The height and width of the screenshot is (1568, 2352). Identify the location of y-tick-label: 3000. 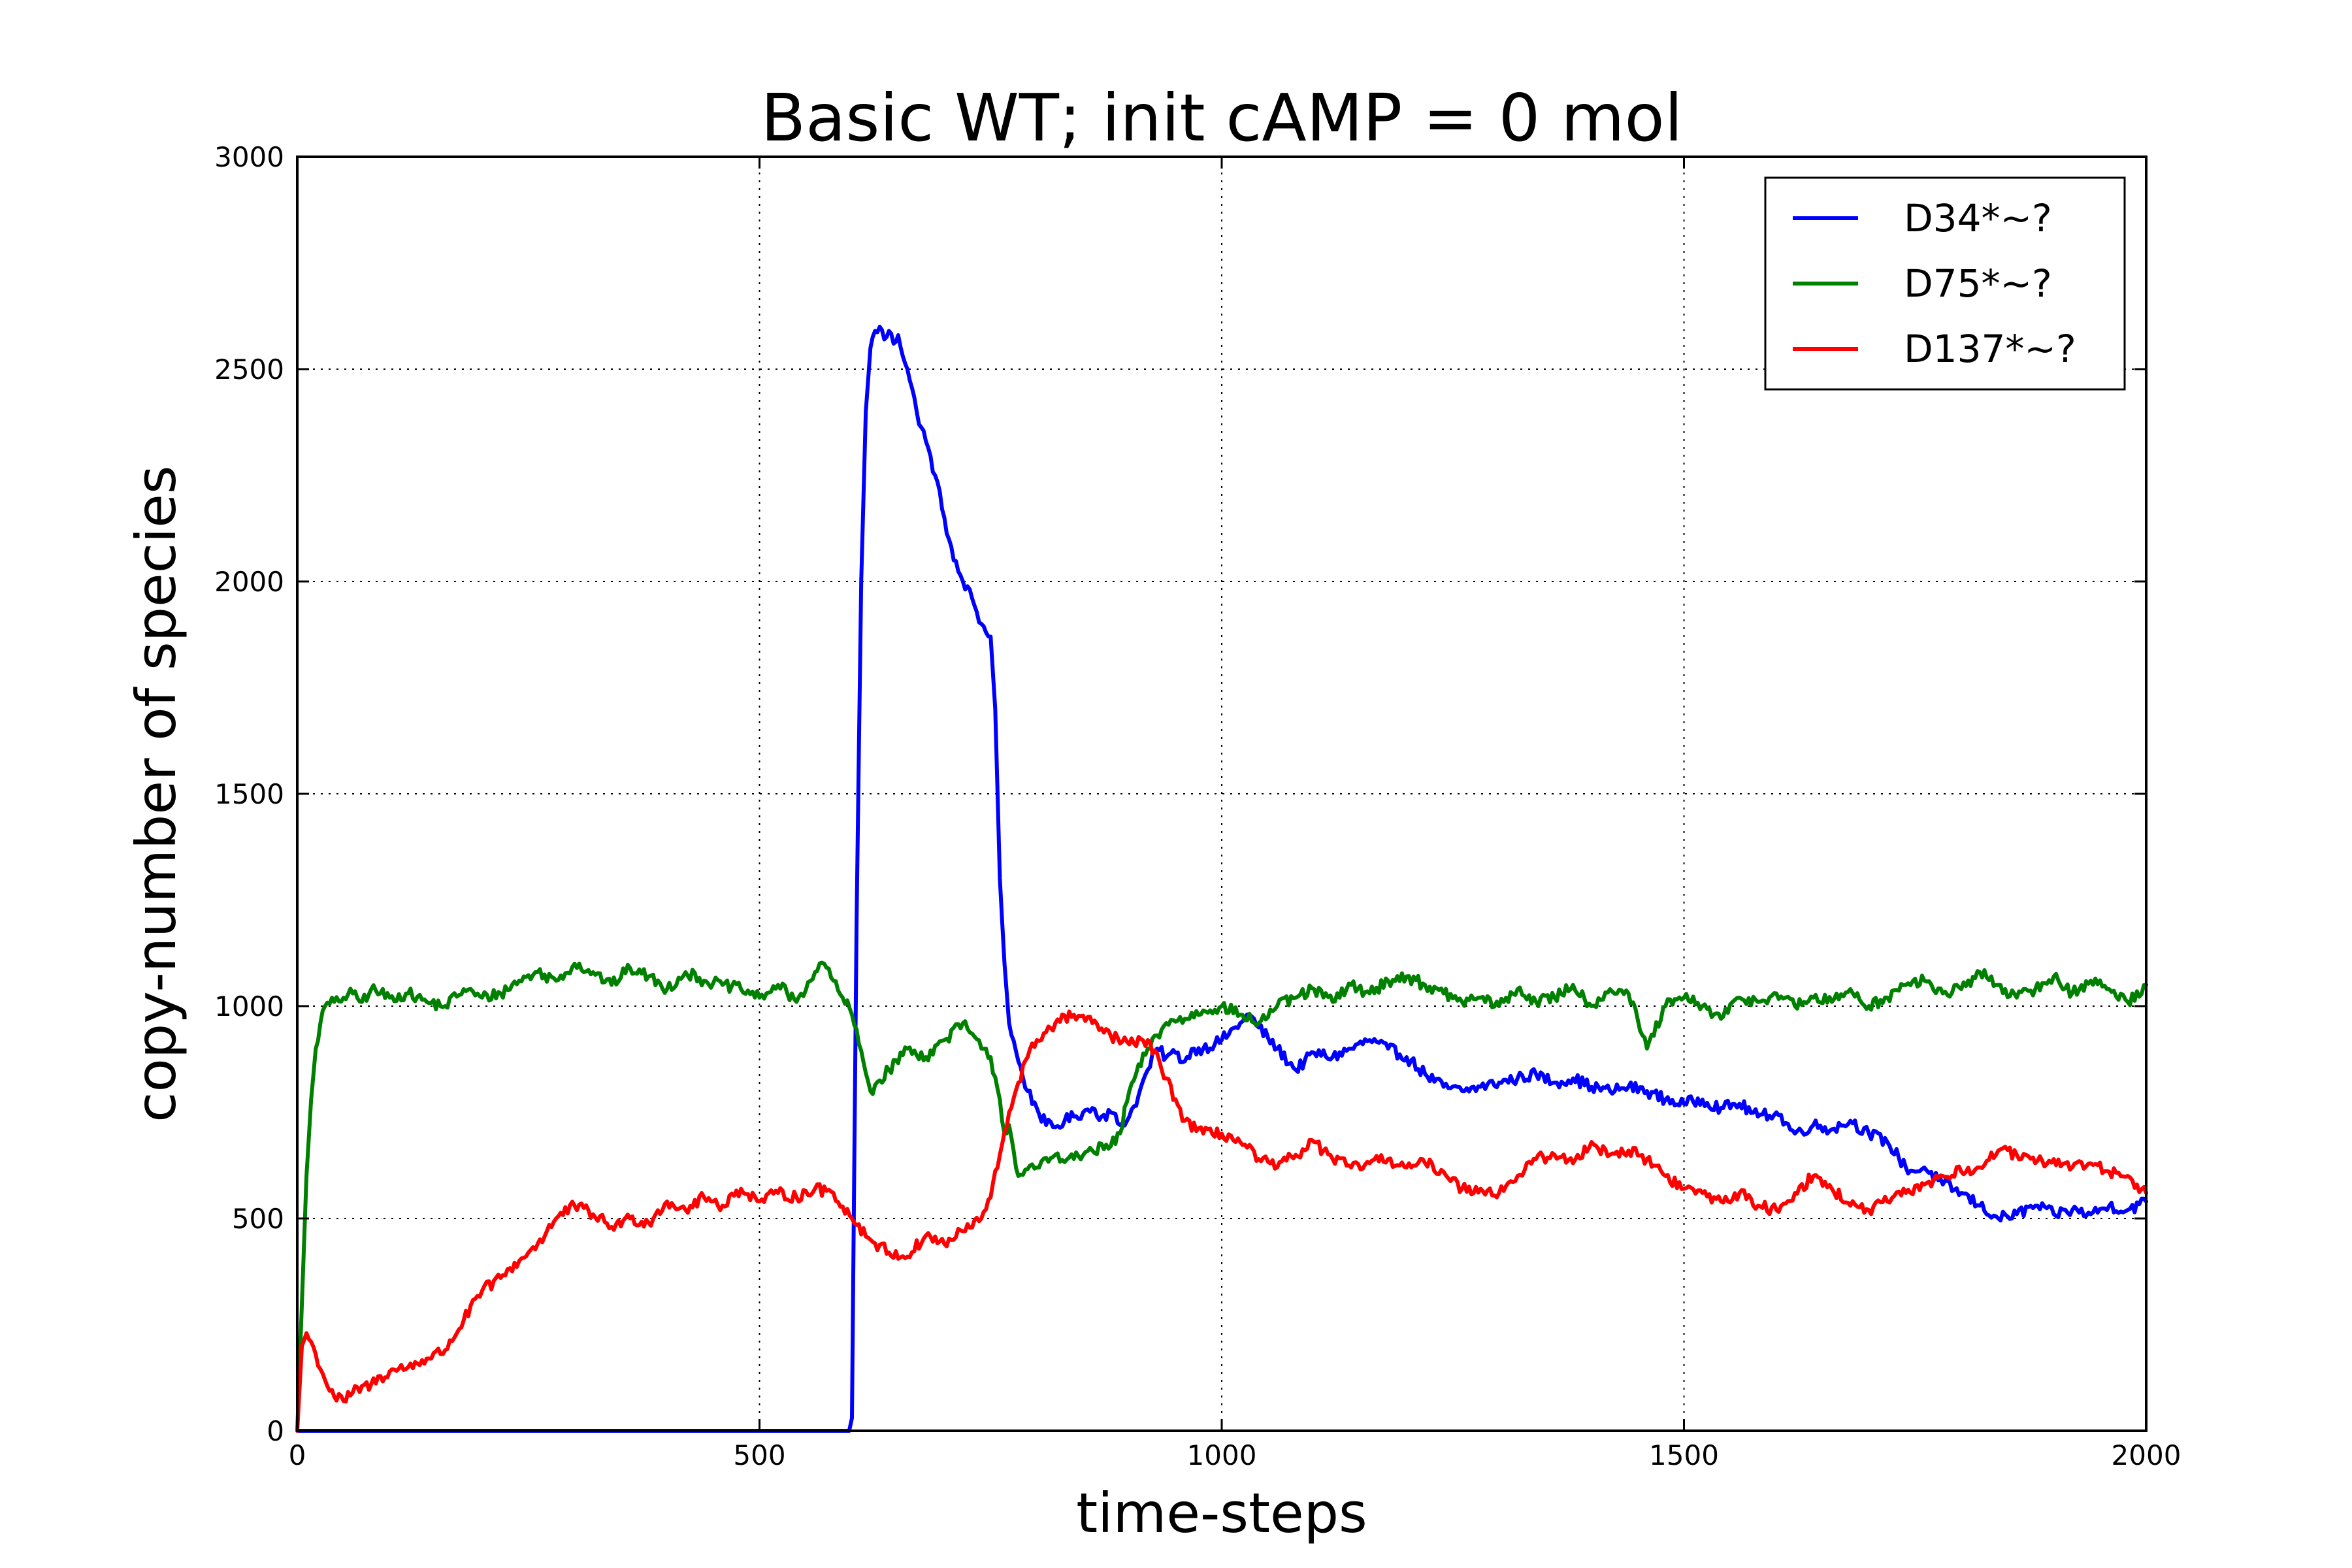
(249, 157).